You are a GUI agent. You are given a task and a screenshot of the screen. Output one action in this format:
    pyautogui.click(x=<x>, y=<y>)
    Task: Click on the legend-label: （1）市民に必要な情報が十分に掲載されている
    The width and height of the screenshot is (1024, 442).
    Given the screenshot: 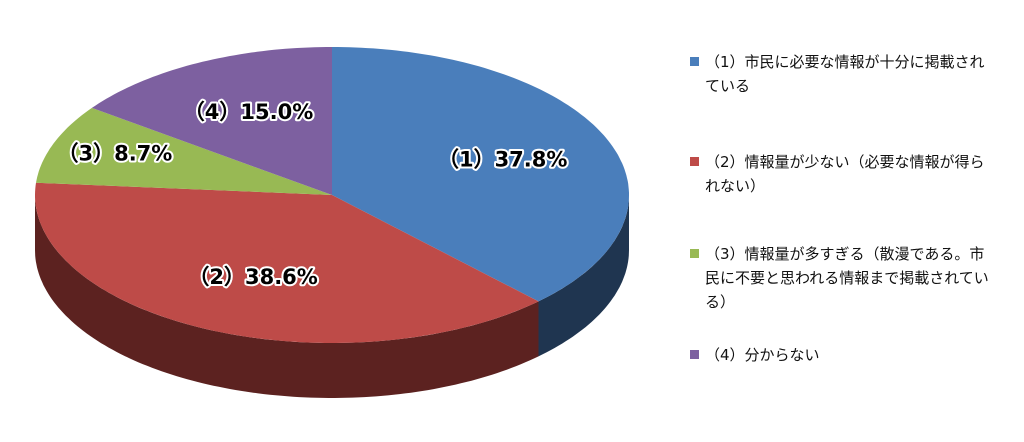 What is the action you would take?
    pyautogui.click(x=845, y=74)
    